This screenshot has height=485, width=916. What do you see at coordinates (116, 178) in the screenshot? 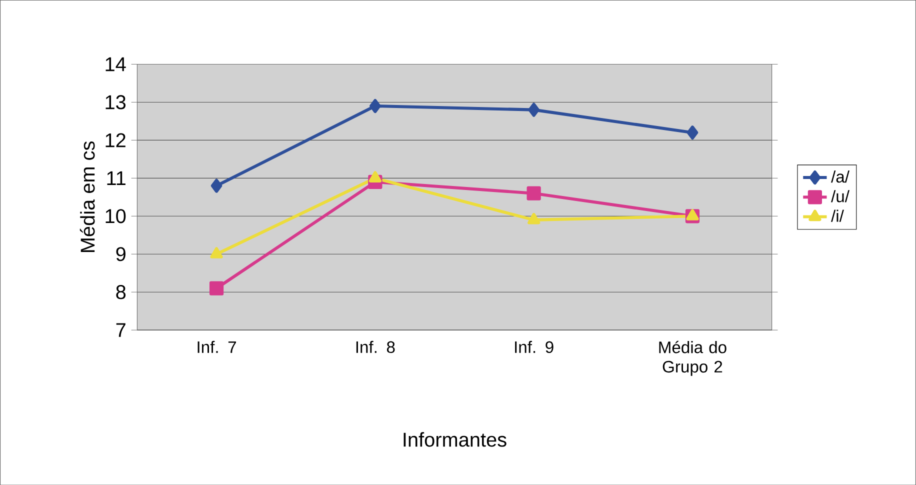
I see `y-tick-label: 11` at bounding box center [116, 178].